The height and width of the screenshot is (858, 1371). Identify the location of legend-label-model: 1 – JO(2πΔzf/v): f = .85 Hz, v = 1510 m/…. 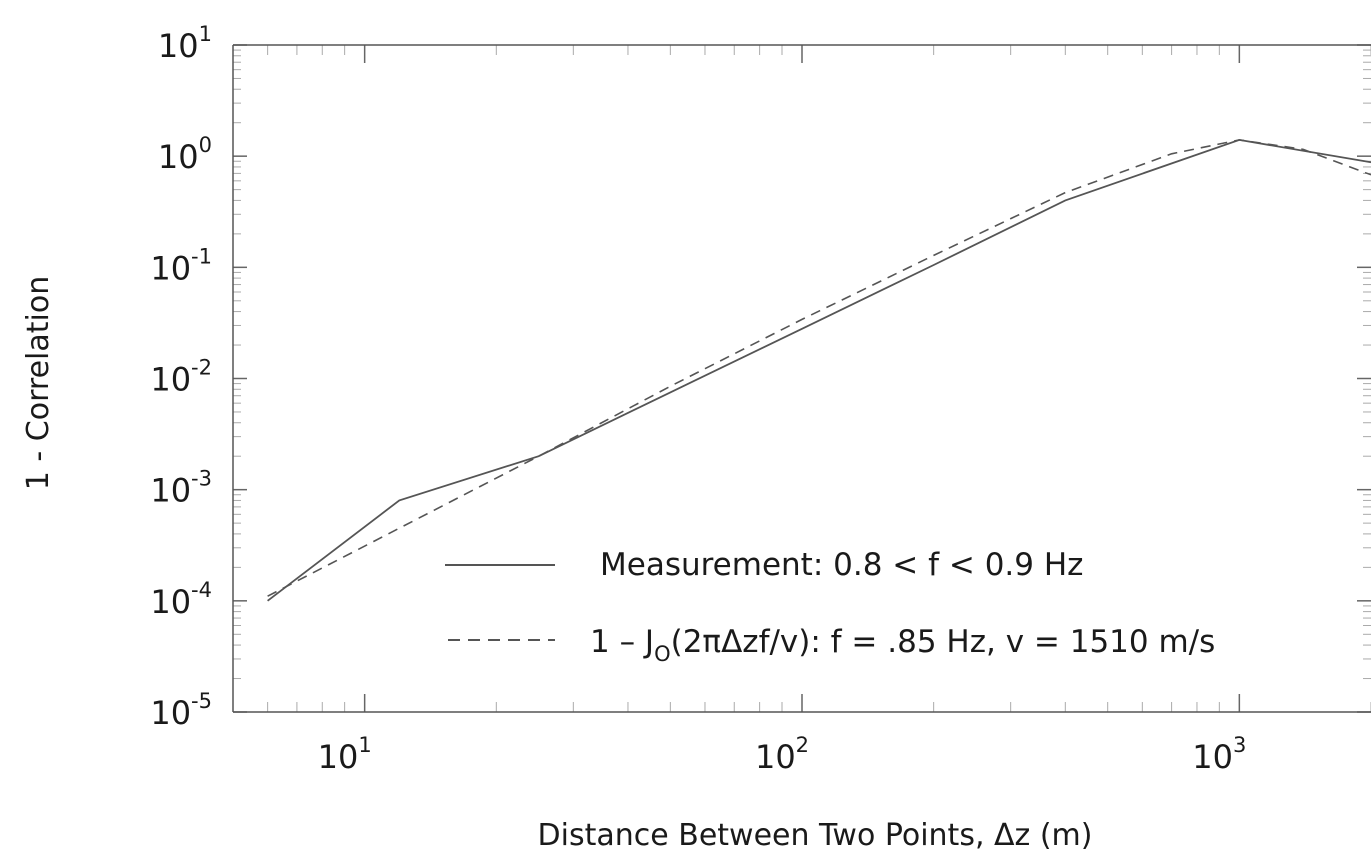
(902, 645).